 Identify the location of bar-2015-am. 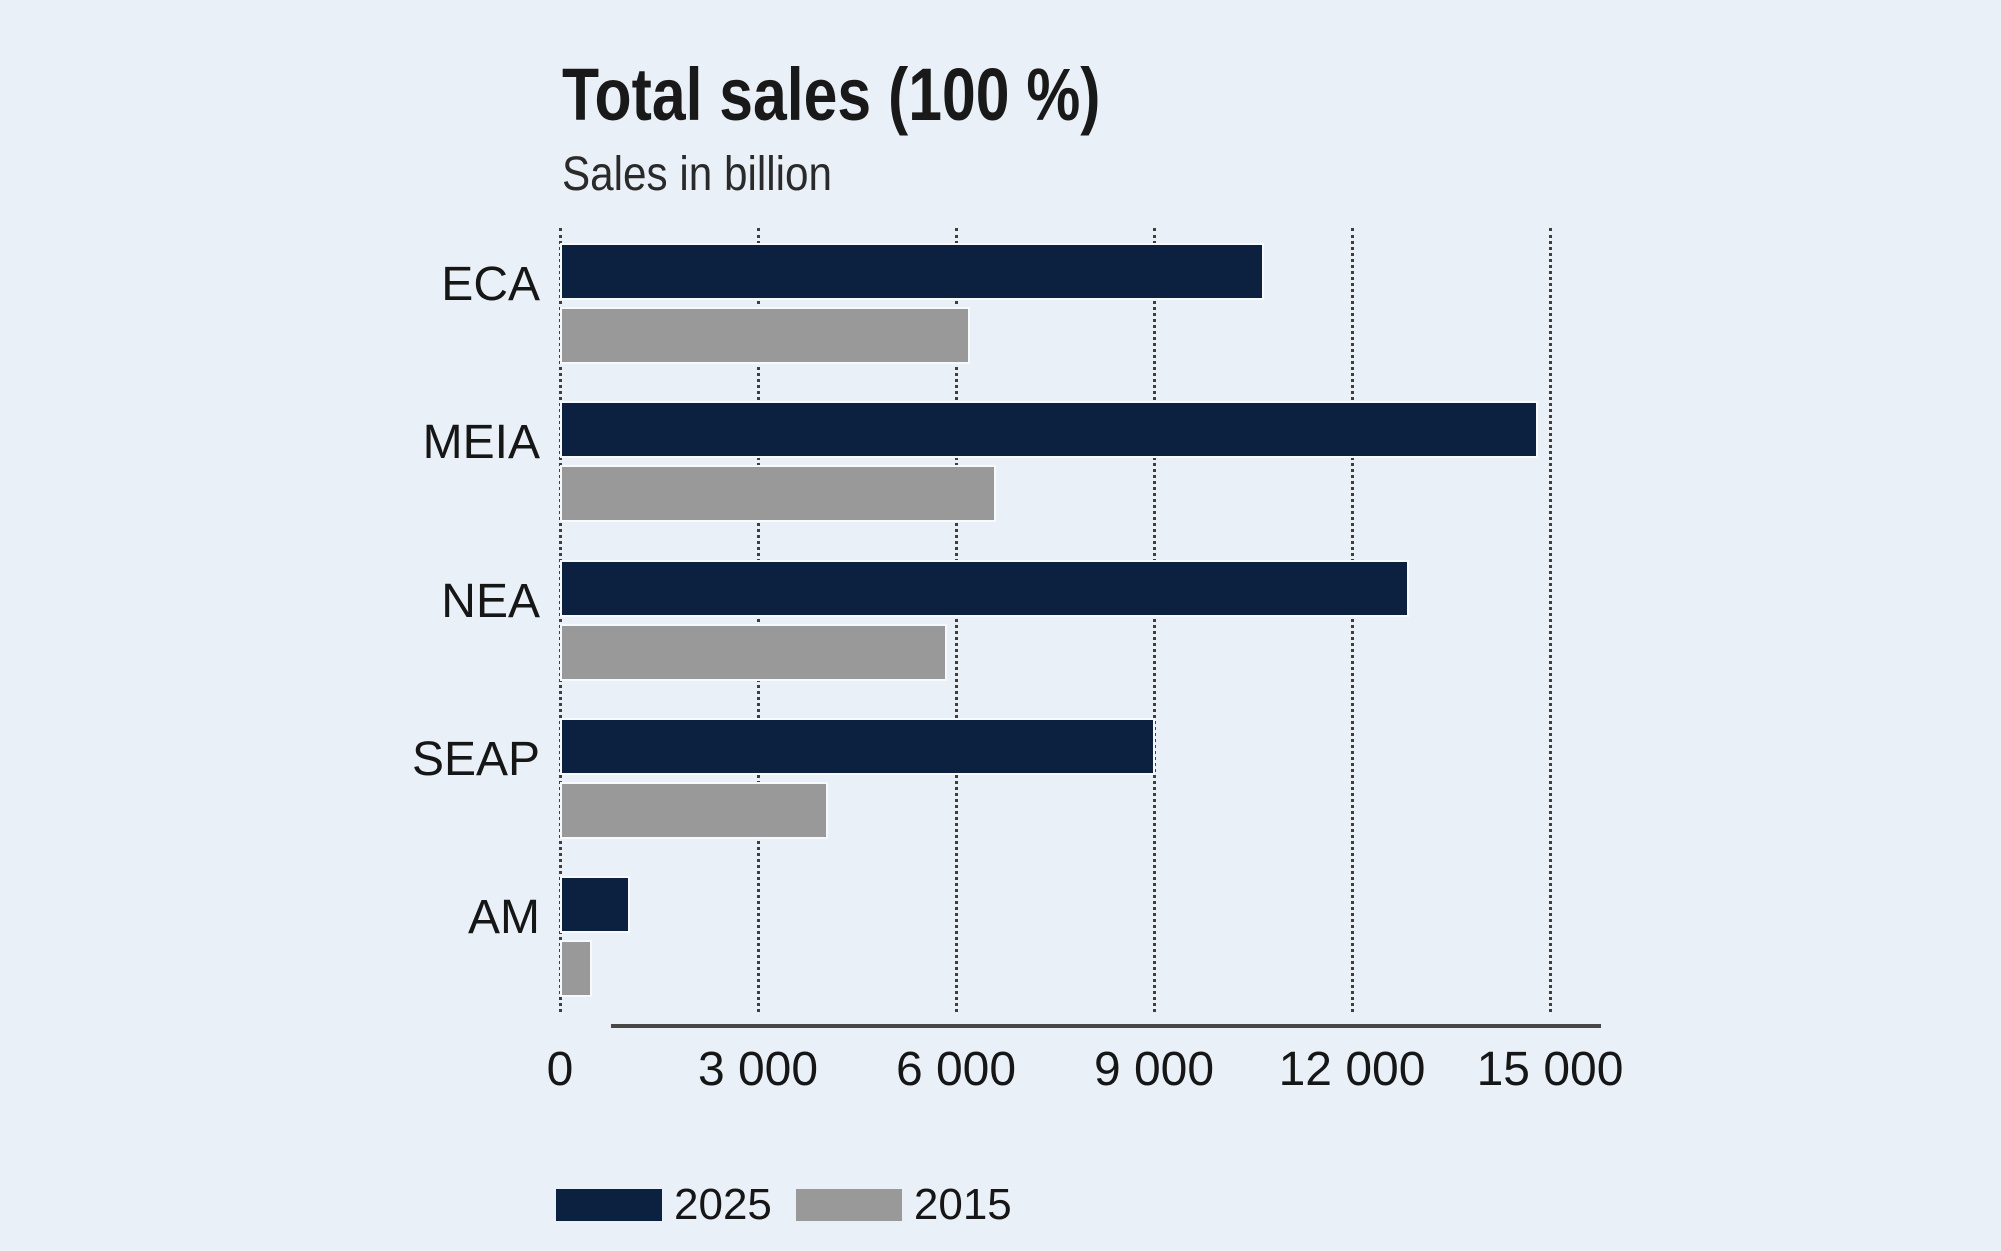
(576, 968).